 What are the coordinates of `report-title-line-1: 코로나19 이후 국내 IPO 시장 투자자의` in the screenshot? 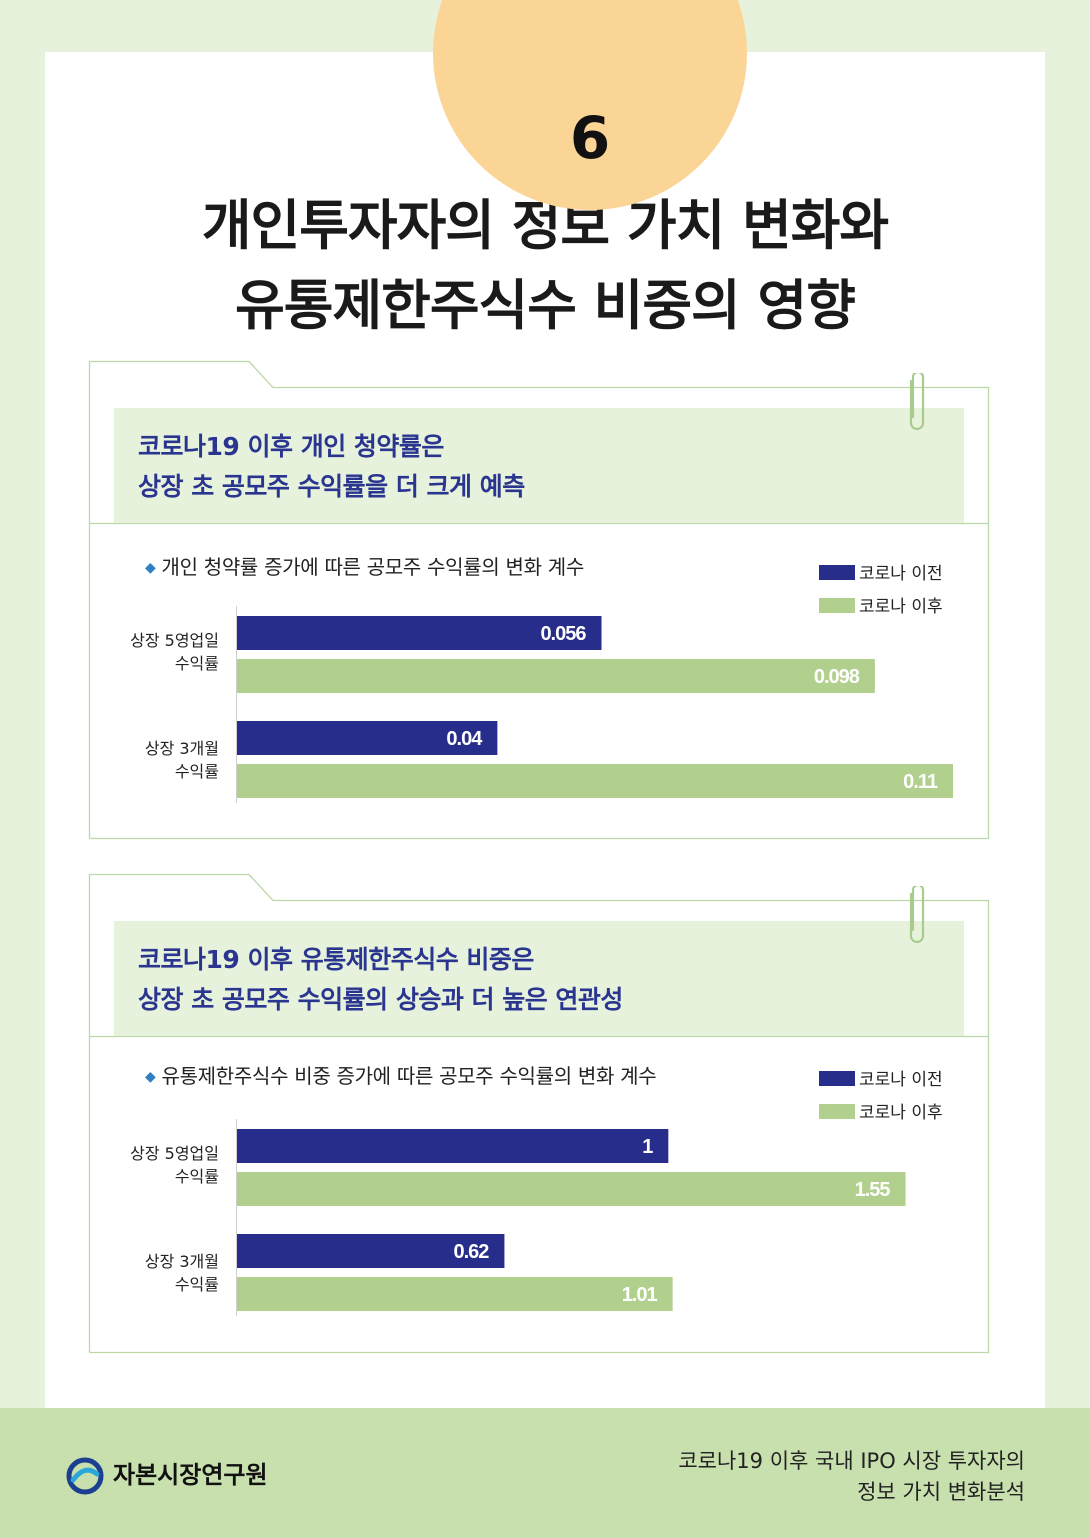 It's located at (851, 1461).